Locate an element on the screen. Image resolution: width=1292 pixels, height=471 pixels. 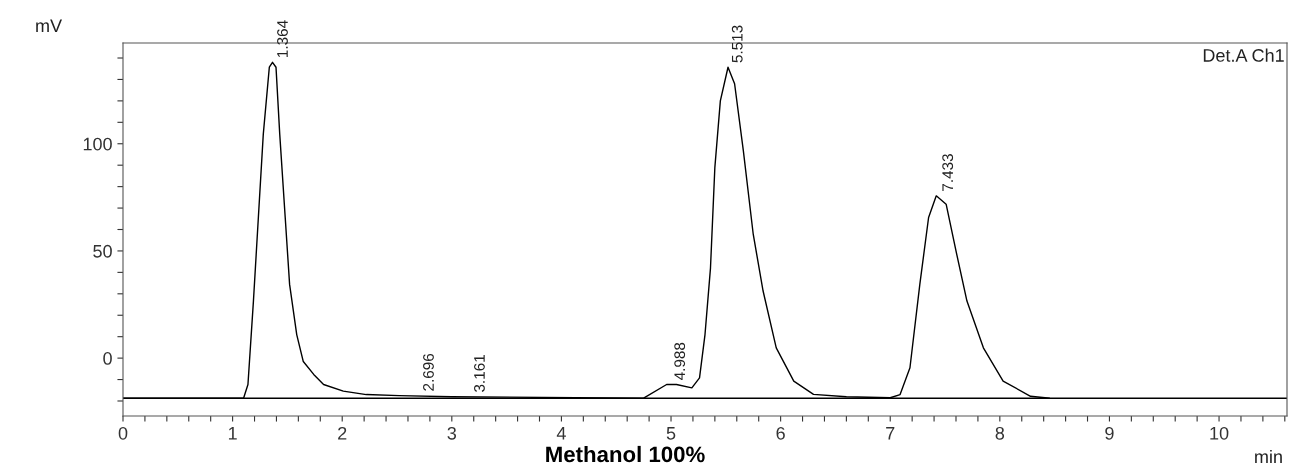
x-tick-label: 0 is located at coordinates (123, 433).